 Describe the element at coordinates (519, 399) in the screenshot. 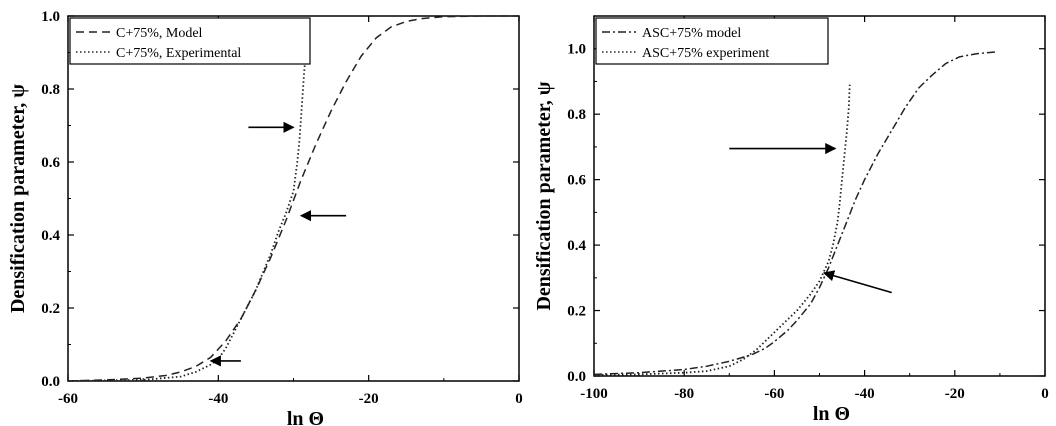

I see `chart1-x-tick-label: 0` at that location.